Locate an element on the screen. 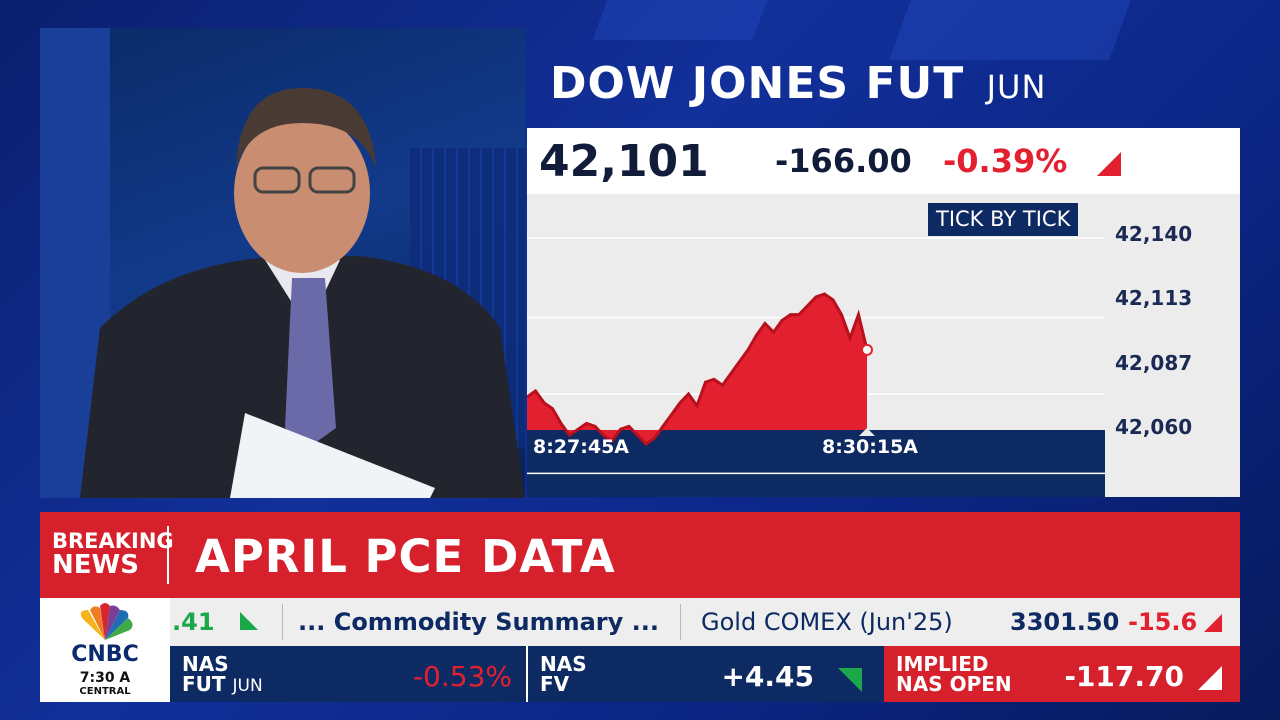 The image size is (1280, 720). cell-label-line2: NAS OPEN is located at coordinates (954, 684).